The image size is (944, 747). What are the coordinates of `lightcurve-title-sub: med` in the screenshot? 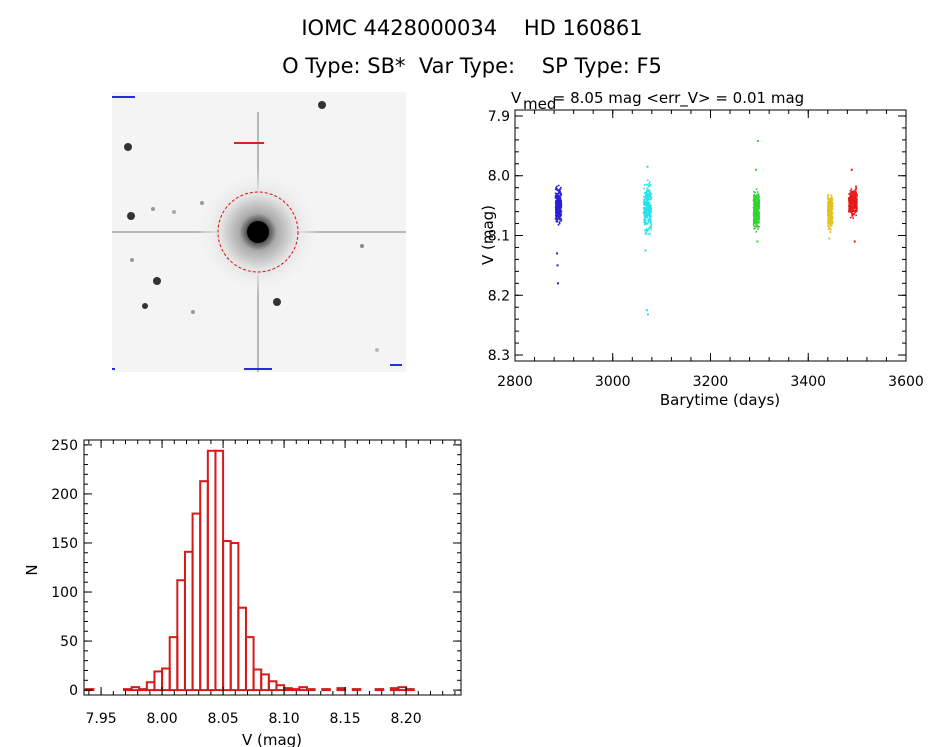 It's located at (539, 104).